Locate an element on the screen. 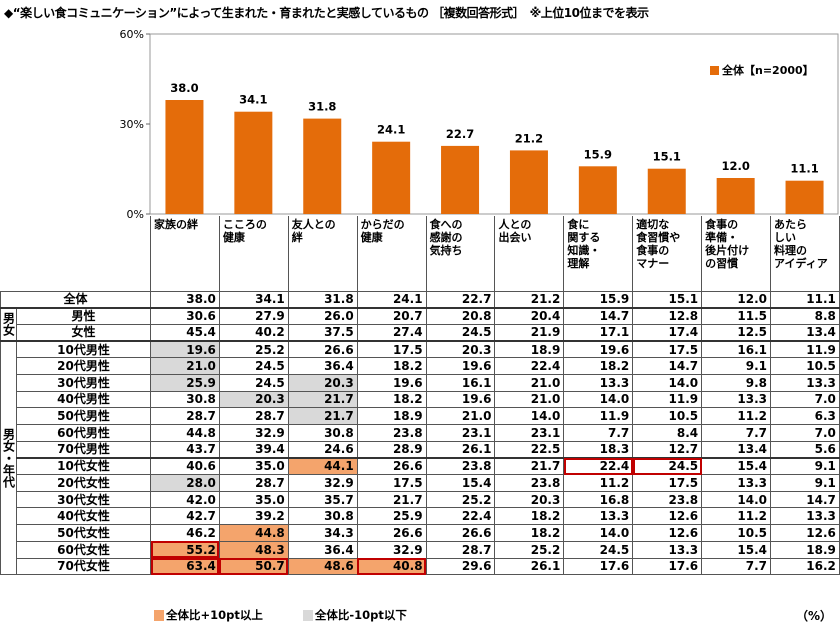 This screenshot has height=624, width=840. table-cell: 11.5 is located at coordinates (736, 315).